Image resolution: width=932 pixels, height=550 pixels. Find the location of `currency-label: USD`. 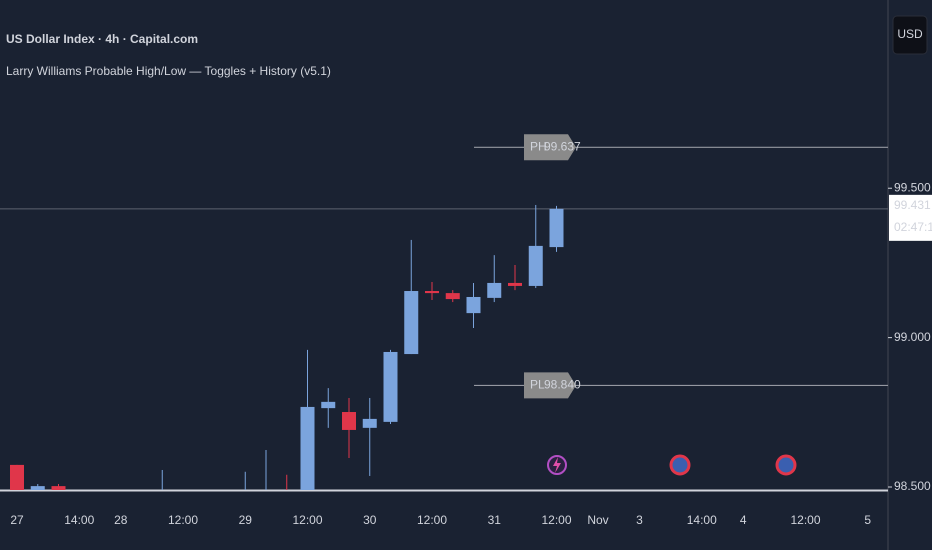

currency-label: USD is located at coordinates (910, 34).